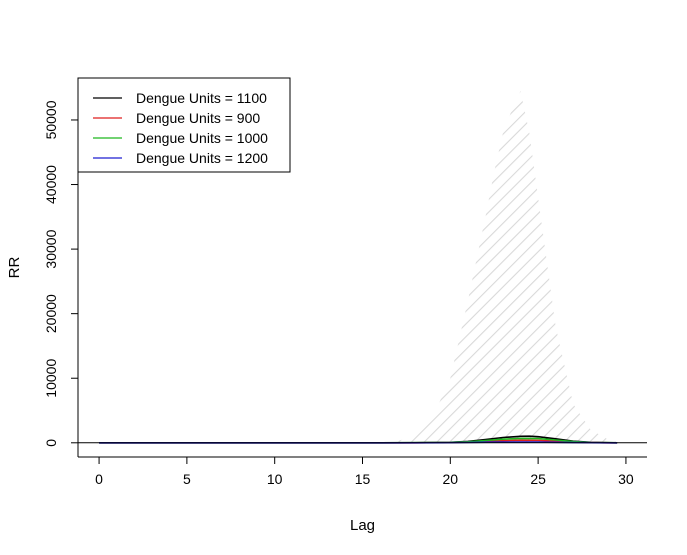  I want to click on y-tick-label: 20000, so click(51, 313).